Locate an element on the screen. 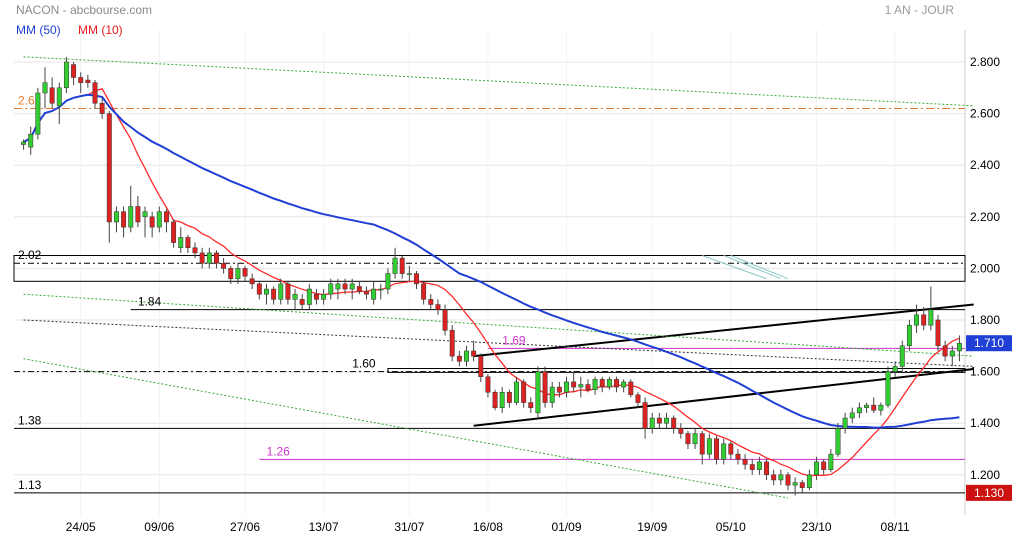  last-price-label: 1.710 is located at coordinates (989, 343).